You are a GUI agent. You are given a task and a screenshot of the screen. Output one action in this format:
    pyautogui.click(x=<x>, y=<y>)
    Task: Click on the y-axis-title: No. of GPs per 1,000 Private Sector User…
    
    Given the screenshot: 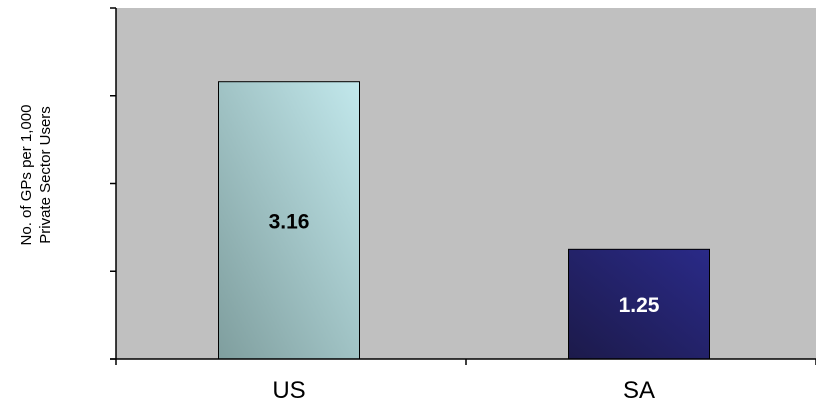 What is the action you would take?
    pyautogui.click(x=36, y=175)
    